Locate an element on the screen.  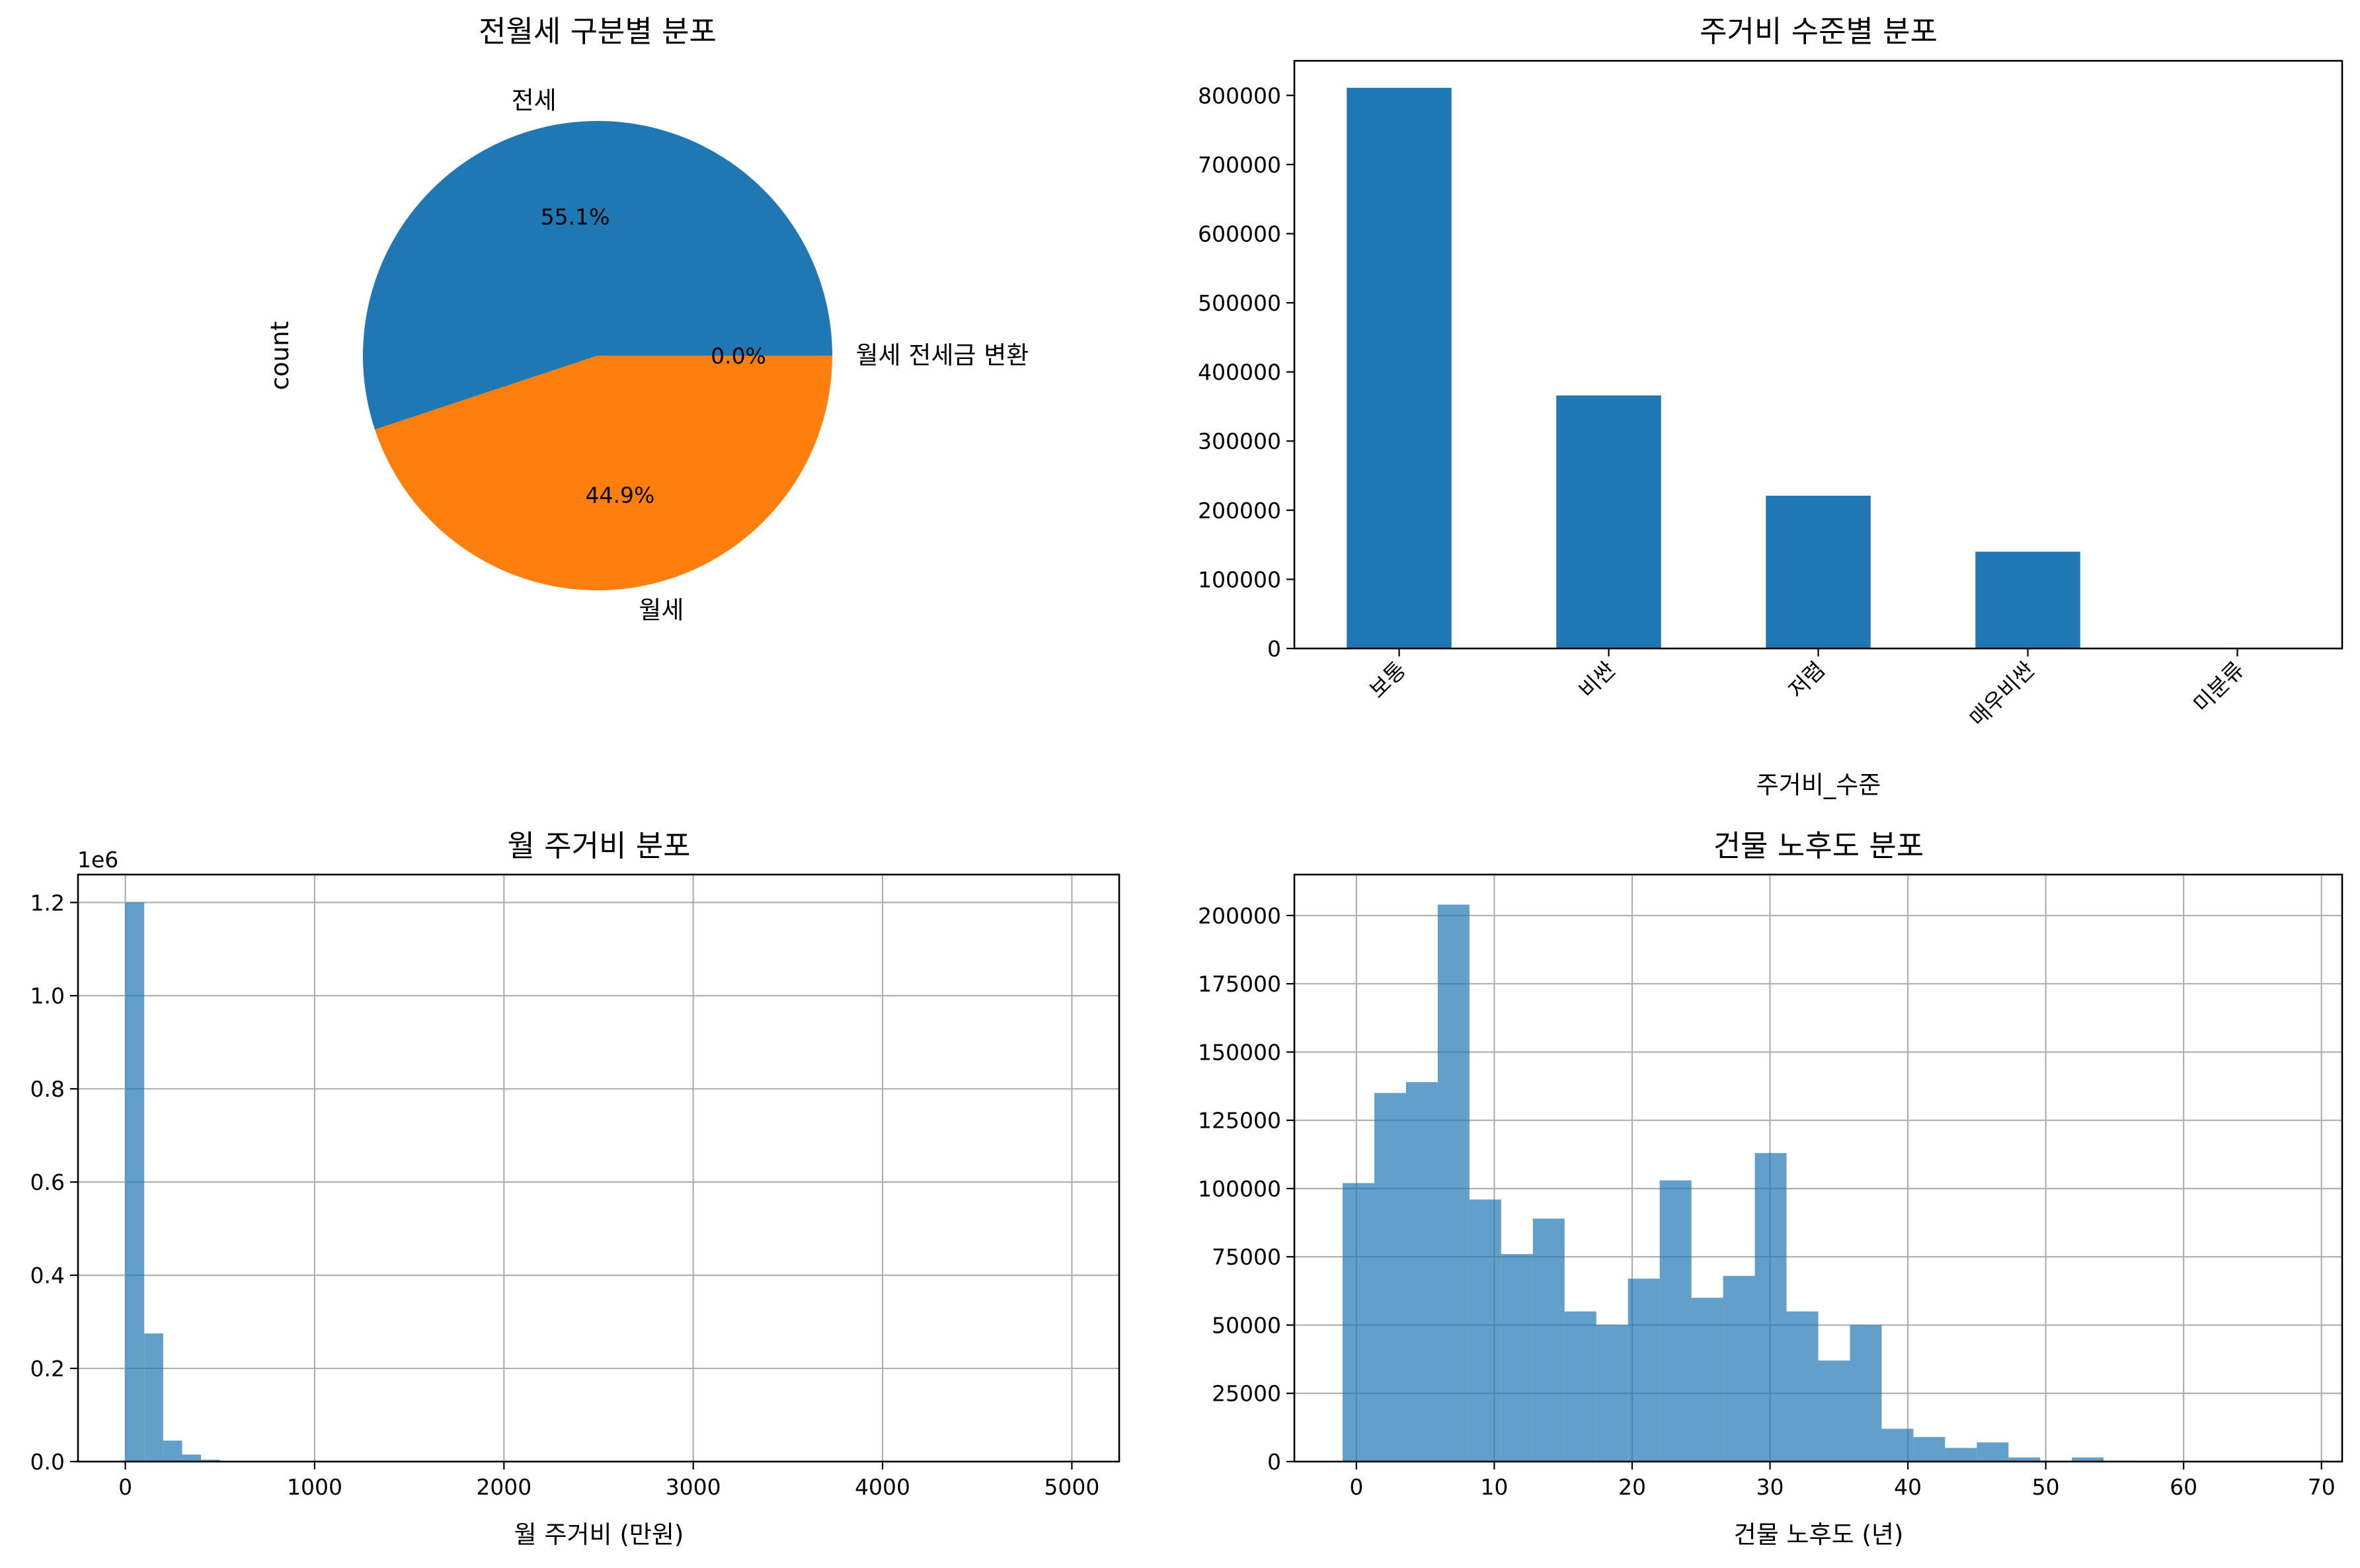
pie-title: 전월세 구분별 분포 is located at coordinates (598, 31).